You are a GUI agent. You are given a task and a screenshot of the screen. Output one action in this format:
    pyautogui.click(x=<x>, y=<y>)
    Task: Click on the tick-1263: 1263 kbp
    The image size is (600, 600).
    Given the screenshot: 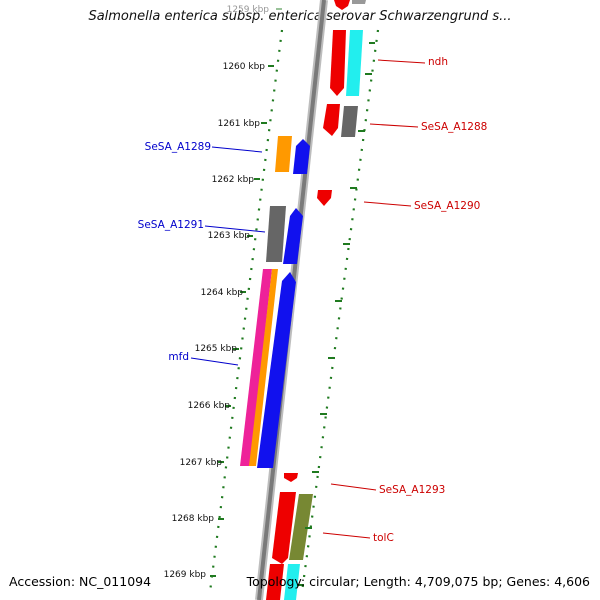 What is the action you would take?
    pyautogui.click(x=230, y=236)
    